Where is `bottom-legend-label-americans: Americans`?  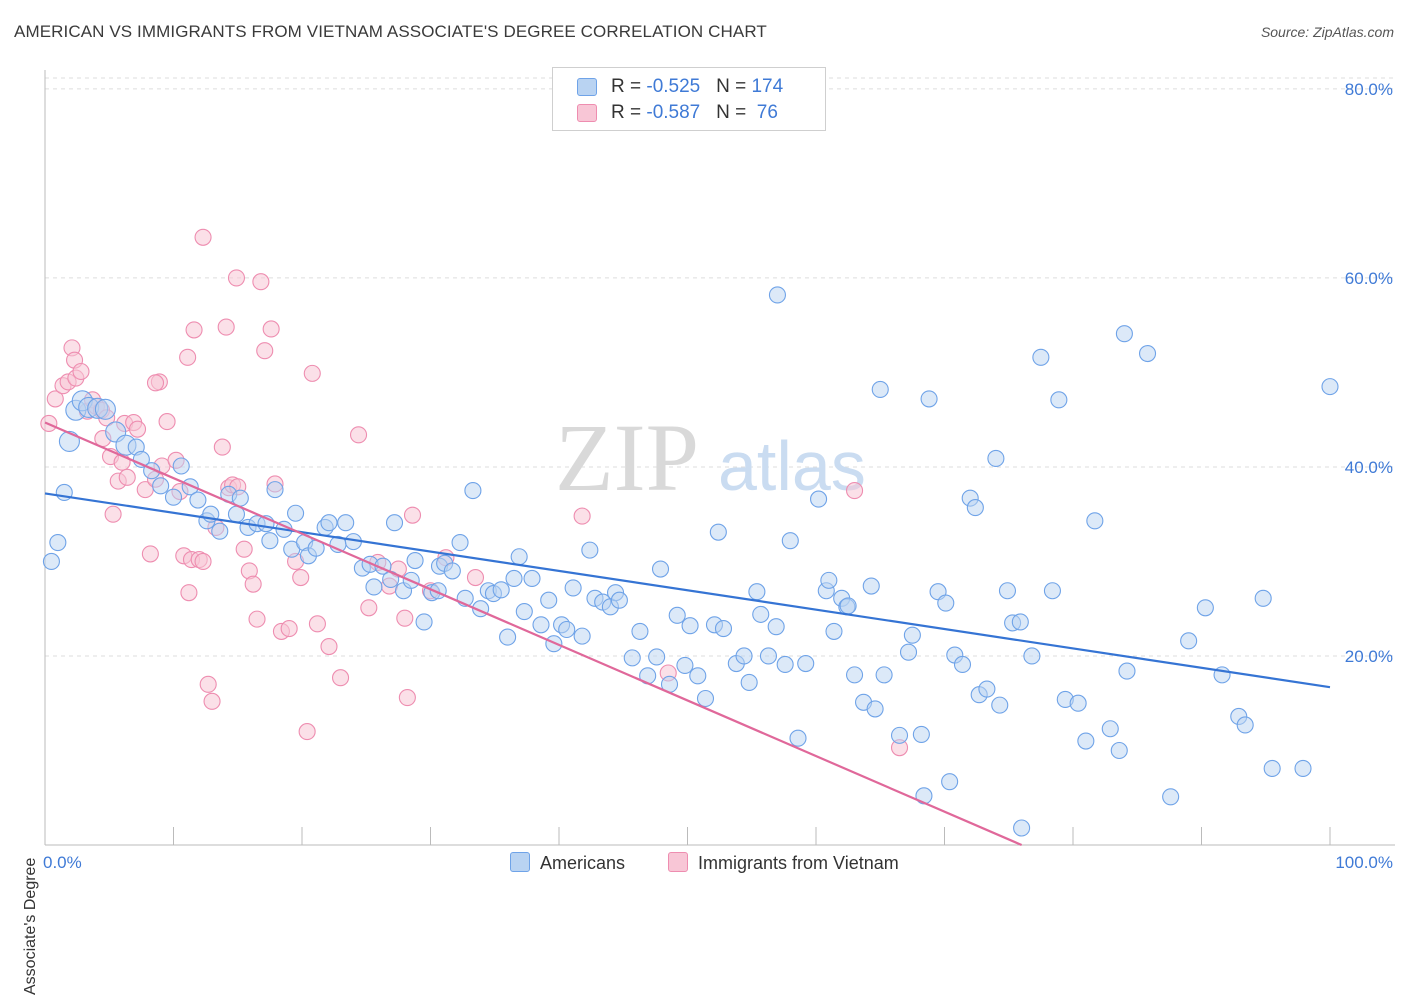
bottom-legend-label-americans: Americans is located at coordinates (583, 863).